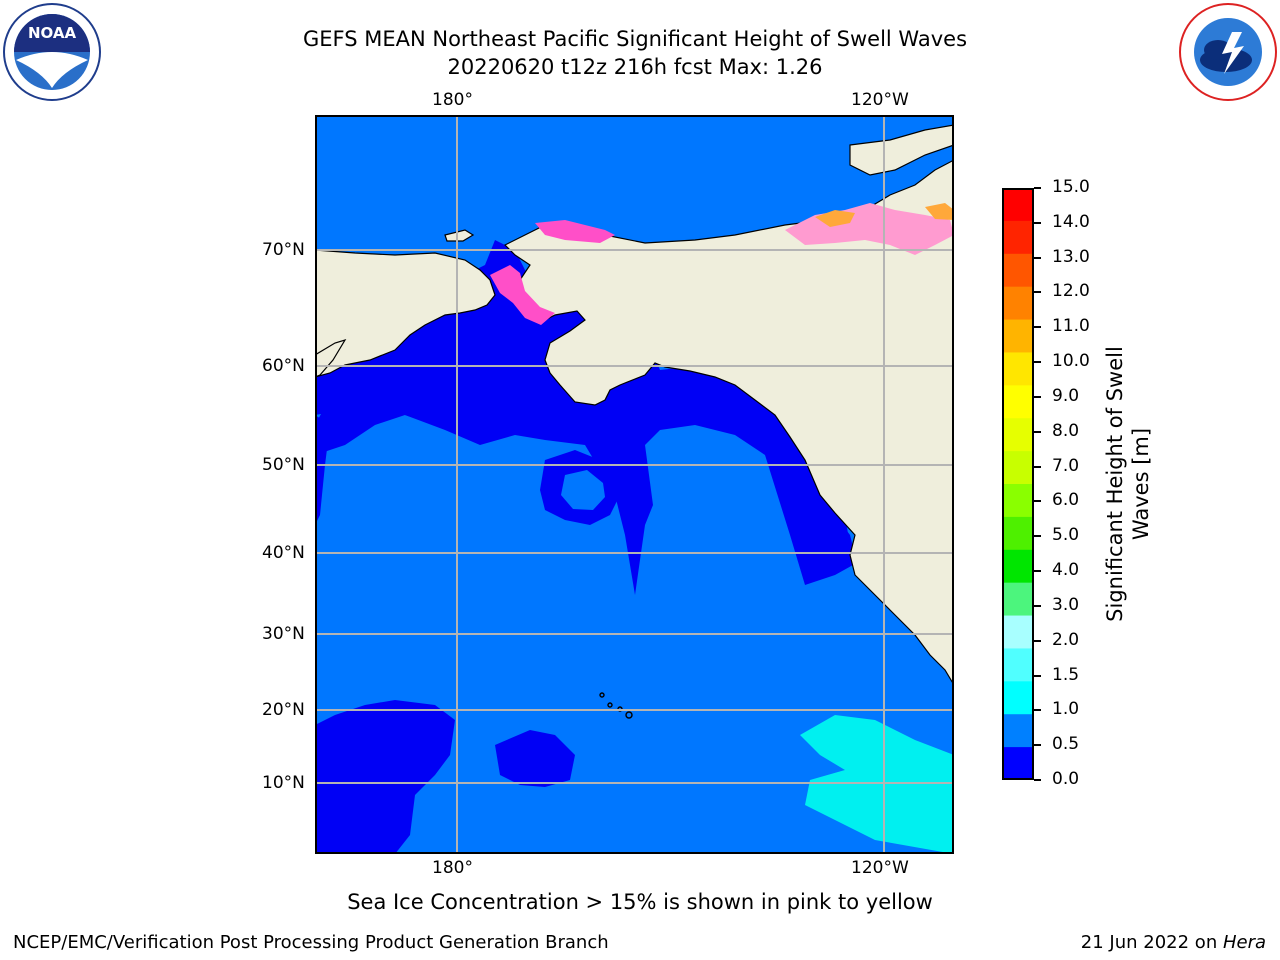 The width and height of the screenshot is (1280, 960). I want to click on ocean-mid-gyre-hole, so click(583, 490).